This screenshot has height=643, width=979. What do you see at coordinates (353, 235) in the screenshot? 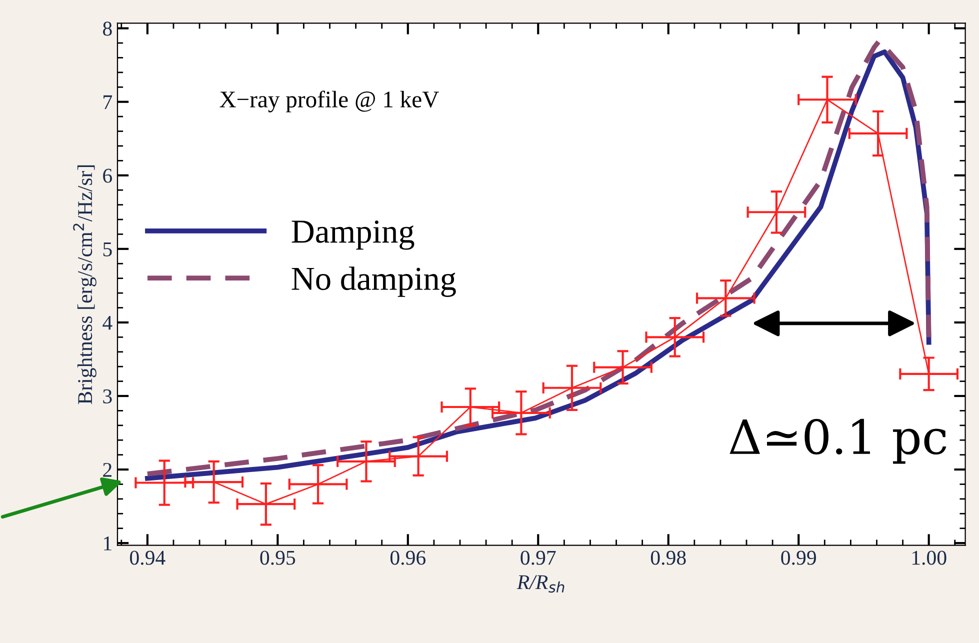
I see `legend-label: Damping` at bounding box center [353, 235].